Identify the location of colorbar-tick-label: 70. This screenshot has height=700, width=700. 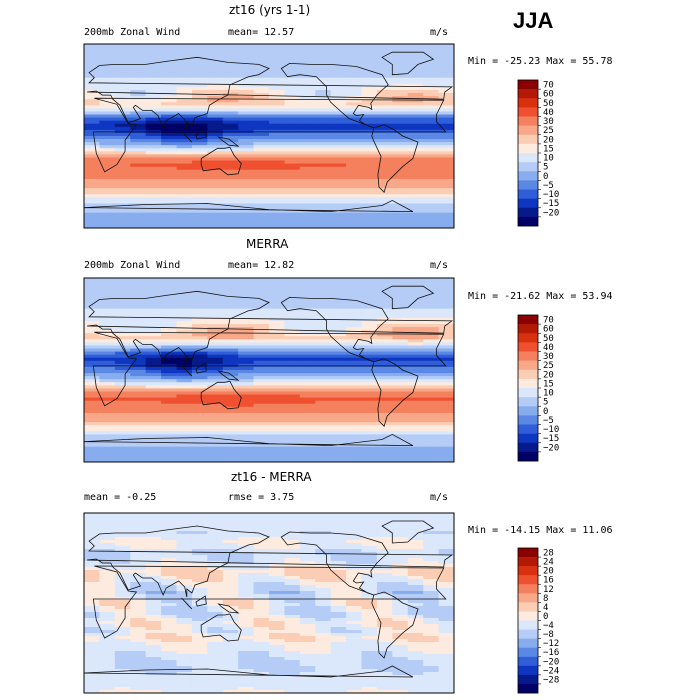
(548, 86).